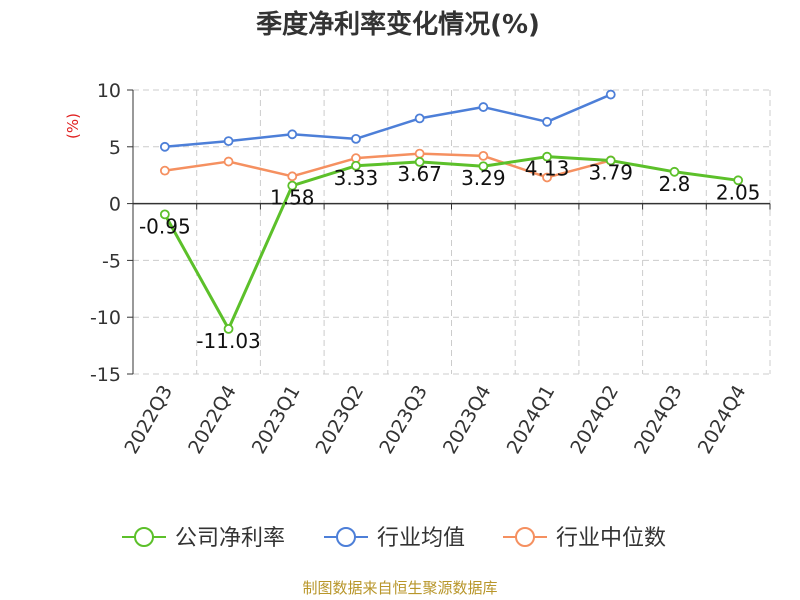 Image resolution: width=800 pixels, height=600 pixels. What do you see at coordinates (228, 341) in the screenshot?
I see `data-label: -11.03` at bounding box center [228, 341].